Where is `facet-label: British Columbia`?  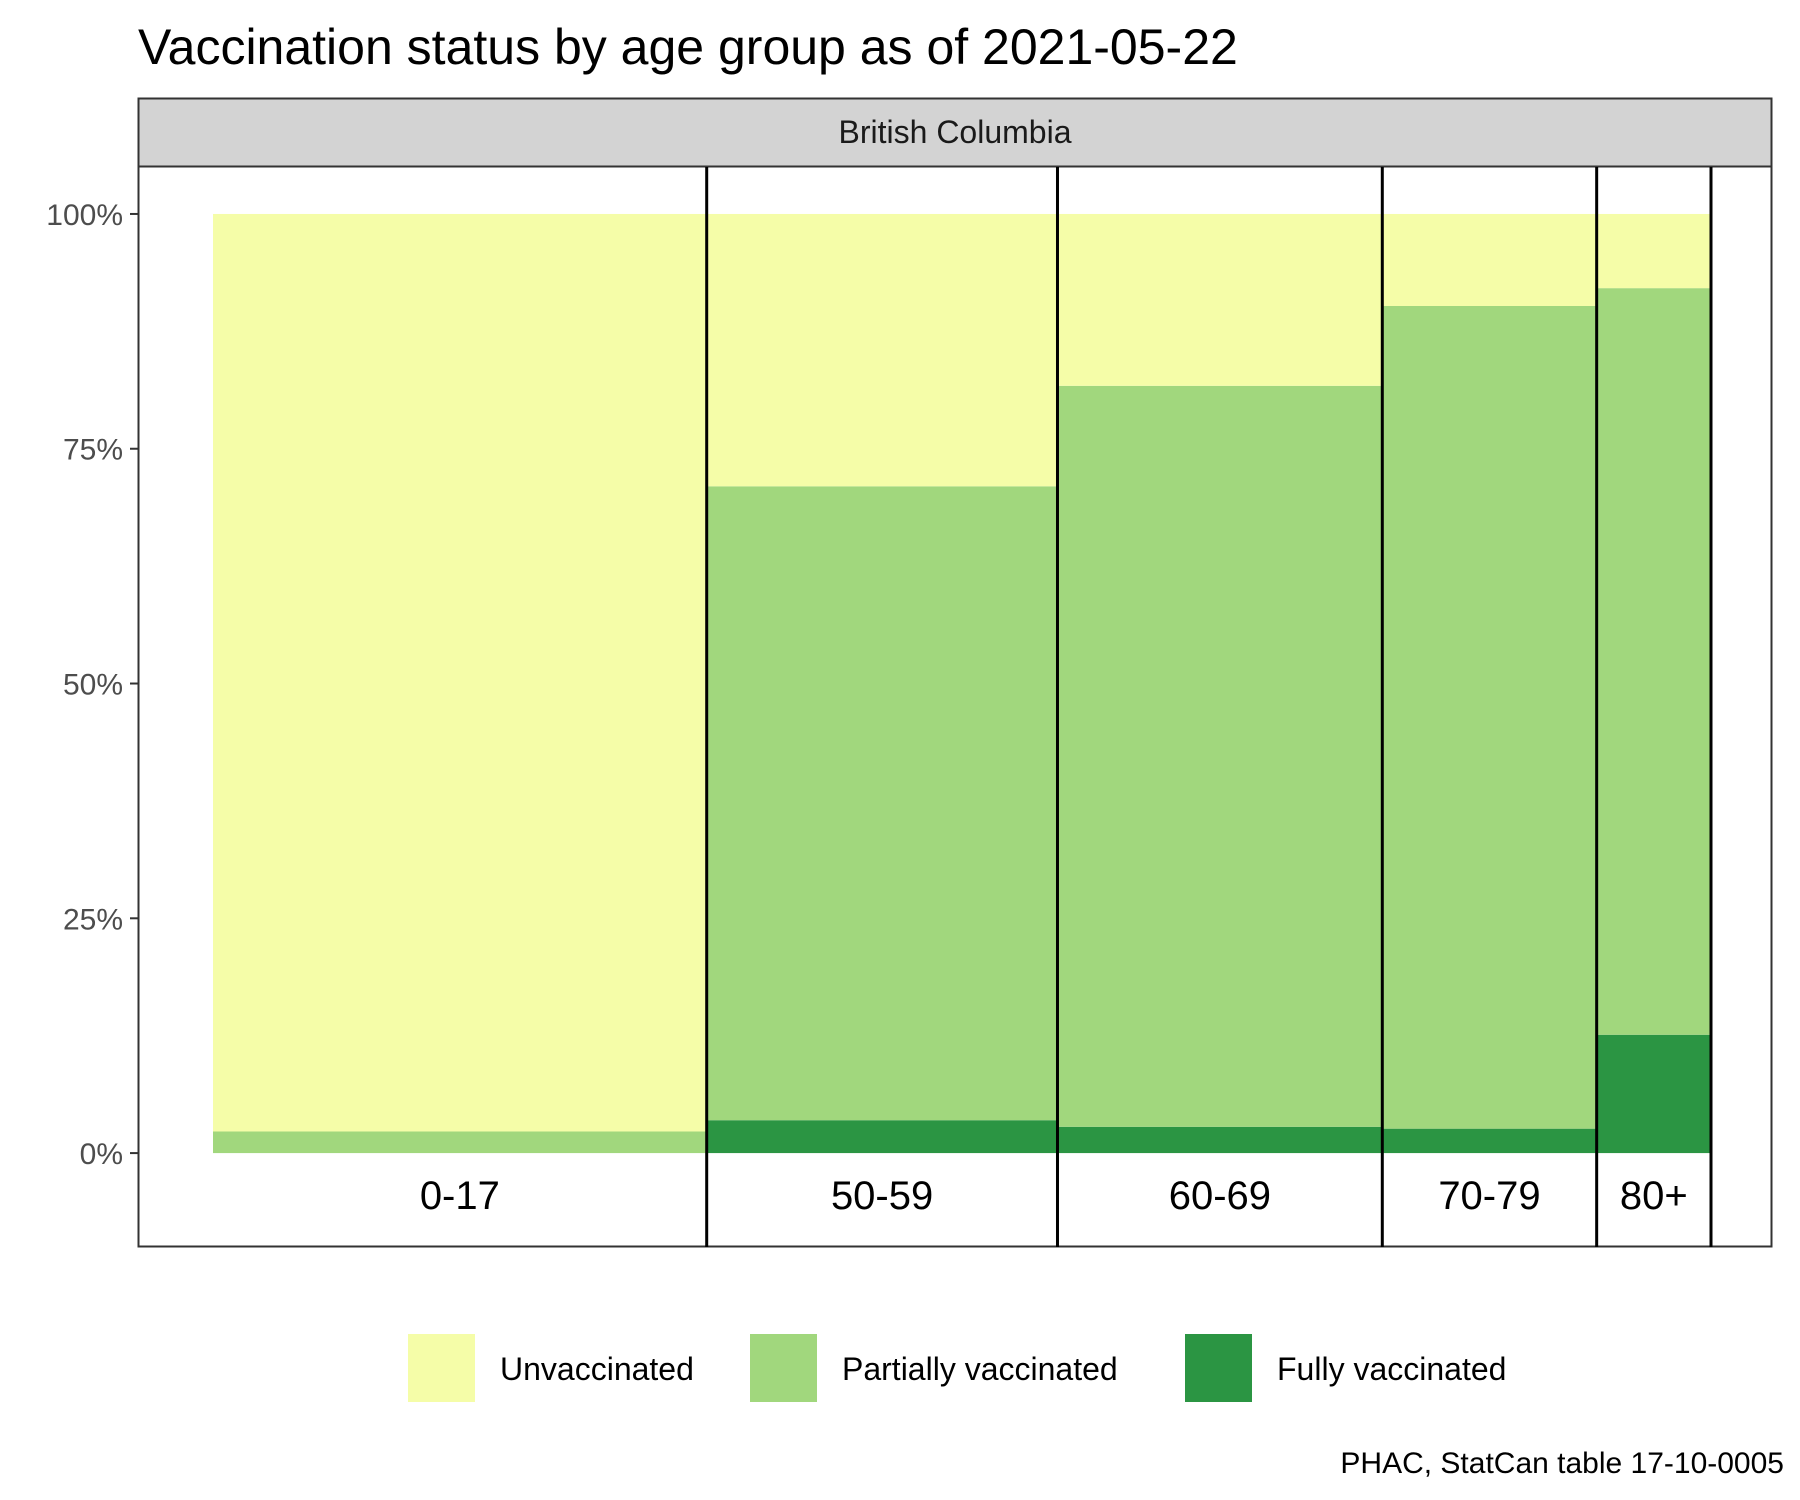
facet-label: British Columbia is located at coordinates (955, 132).